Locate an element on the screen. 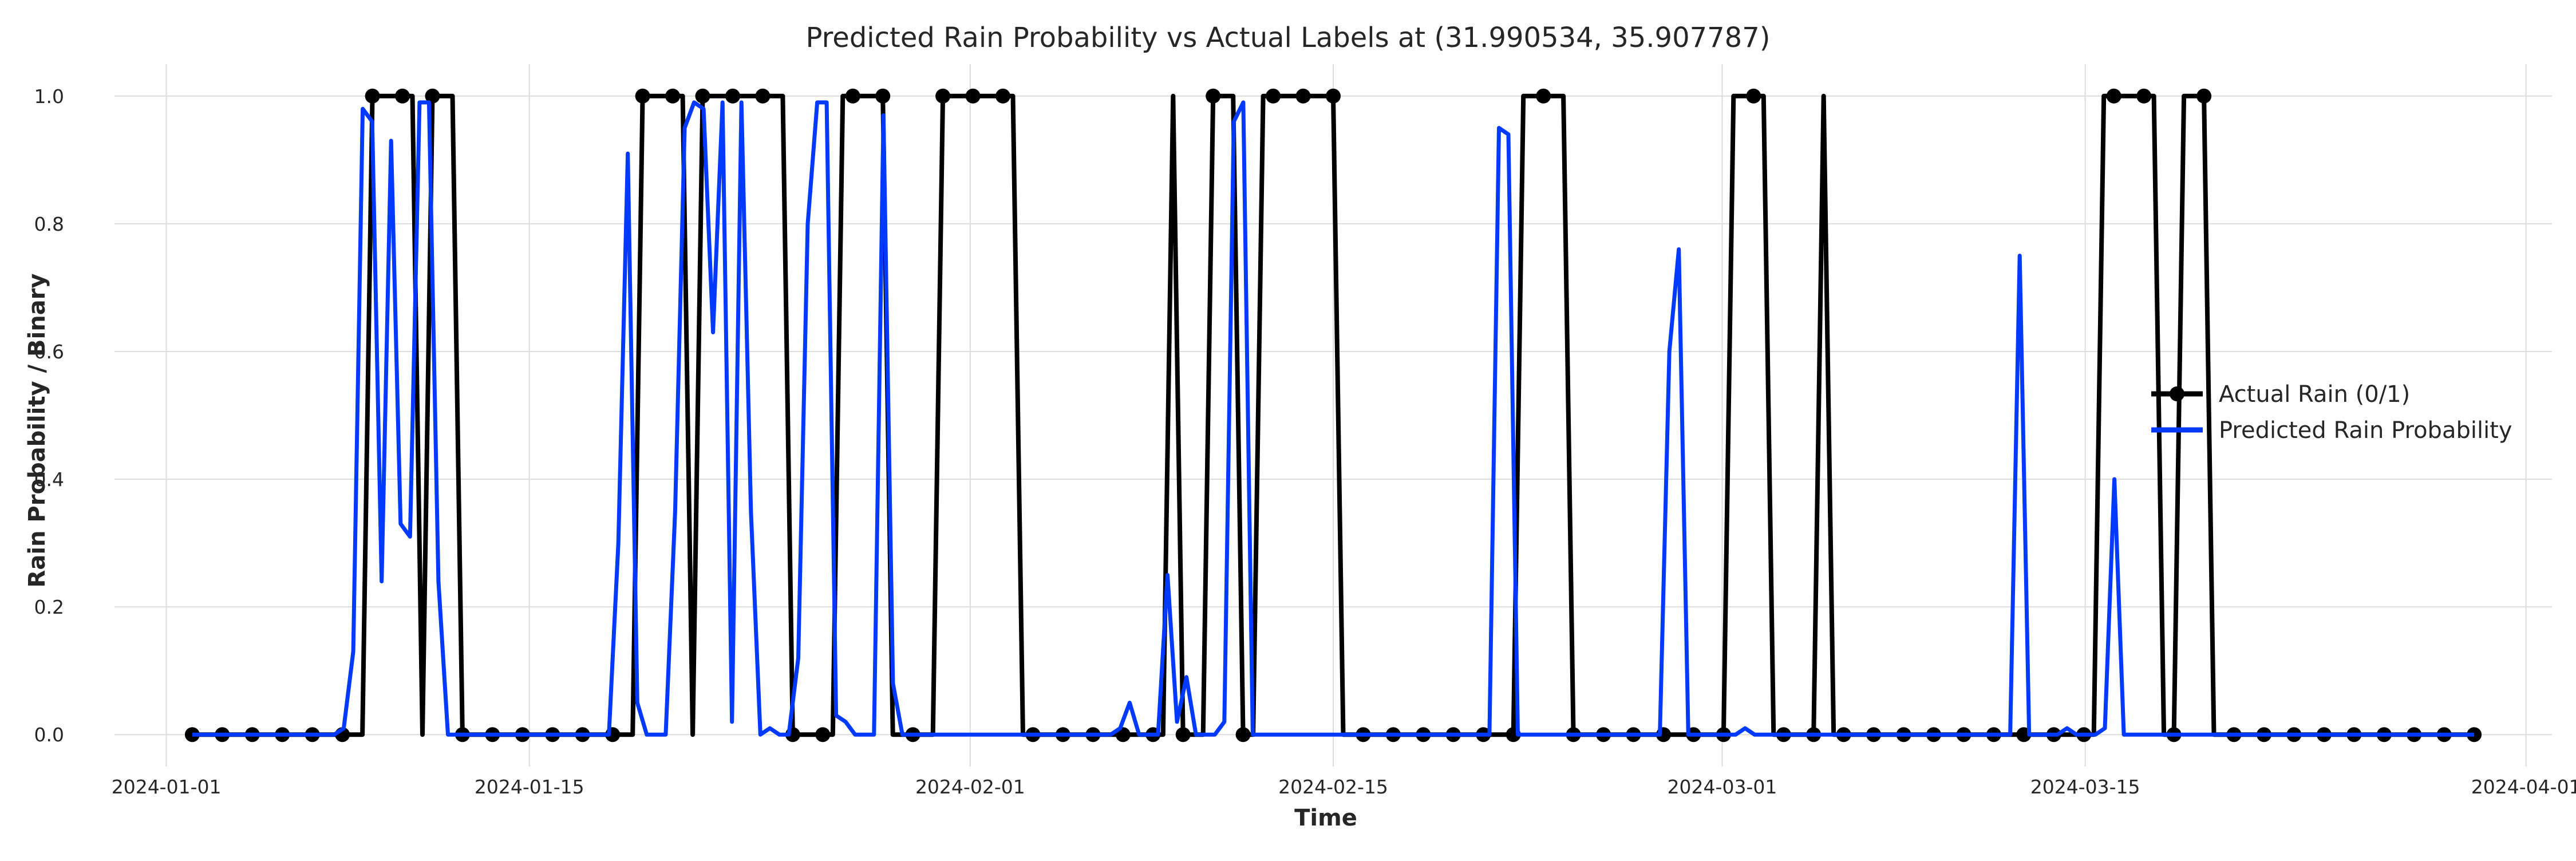 The image size is (2576, 861). y-axis-label: Rain Probability / Binary is located at coordinates (37, 431).